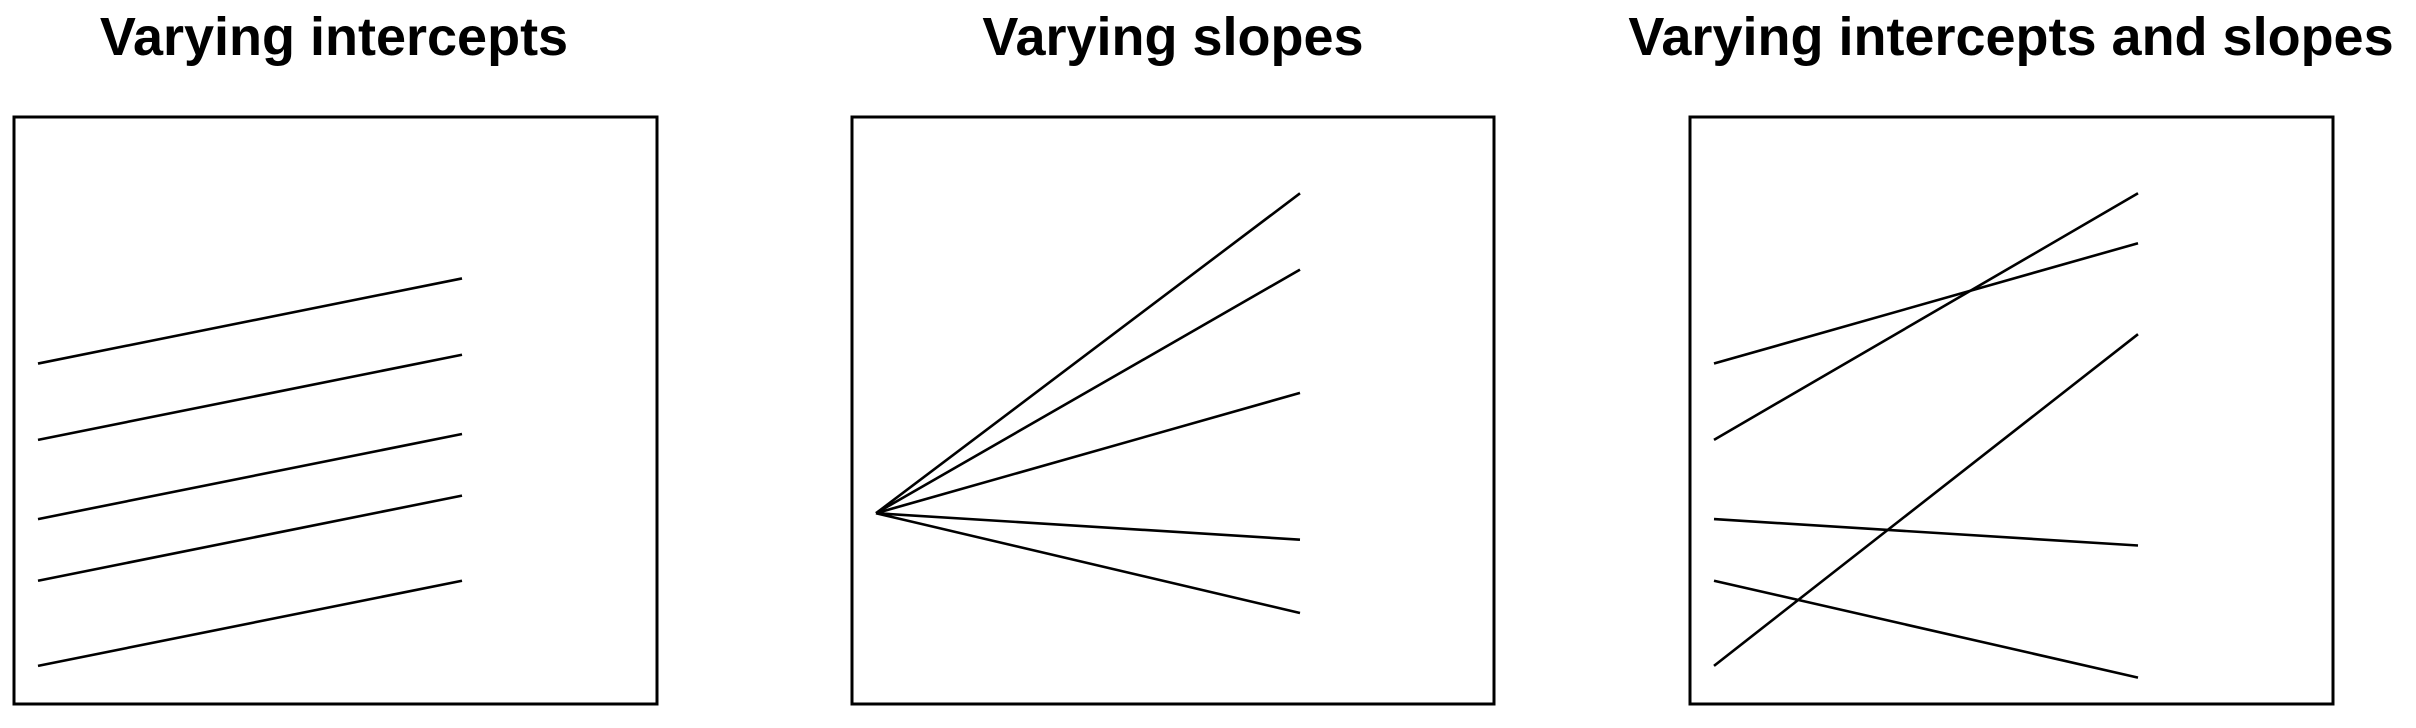 This screenshot has height=728, width=2416. Describe the element at coordinates (2010, 37) in the screenshot. I see `panel-title: Varying intercepts and slopes` at that location.